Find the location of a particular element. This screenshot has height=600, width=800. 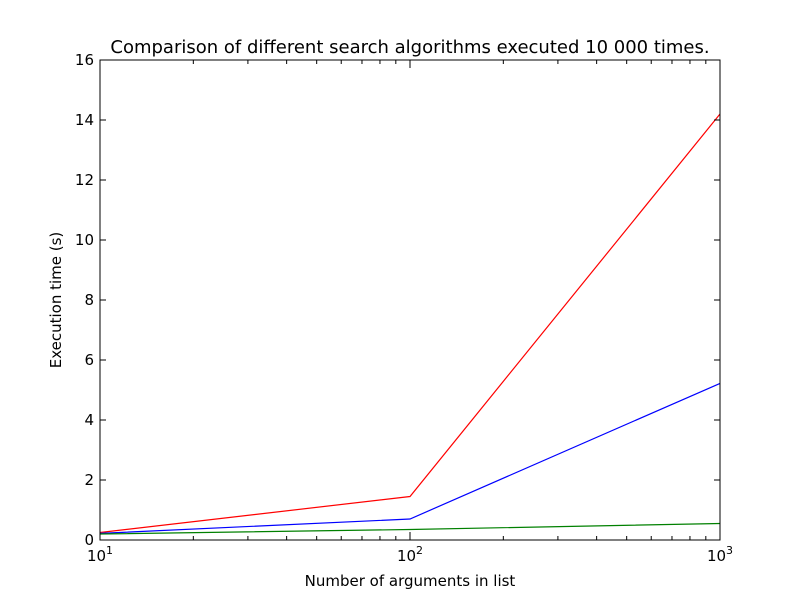

y-tick-label: 10 is located at coordinates (84, 240).